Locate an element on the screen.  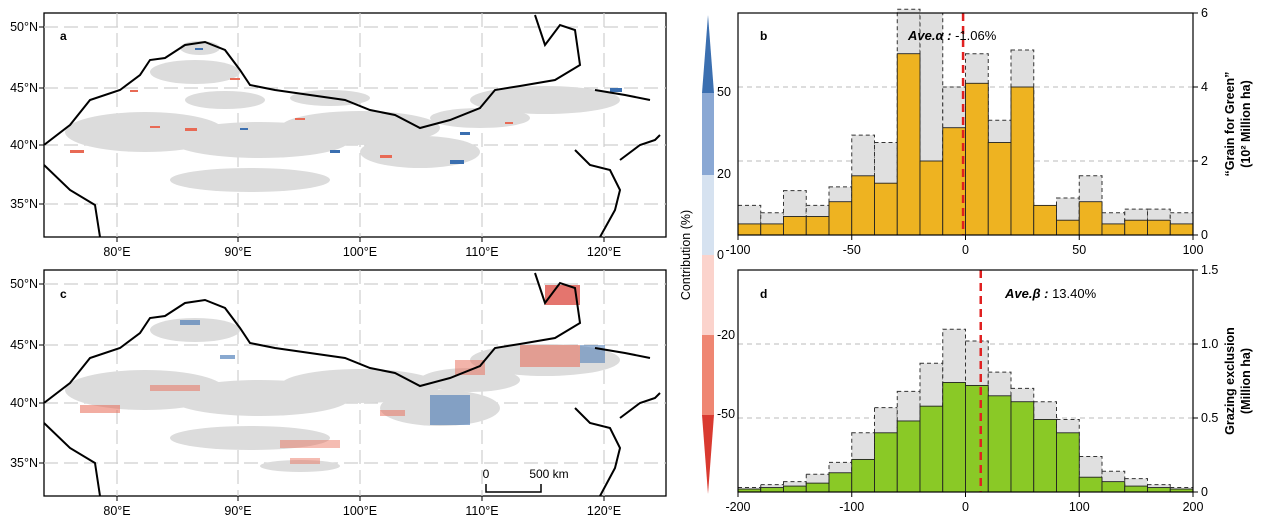
map-c-lon-tick: 120°E is located at coordinates (604, 511).